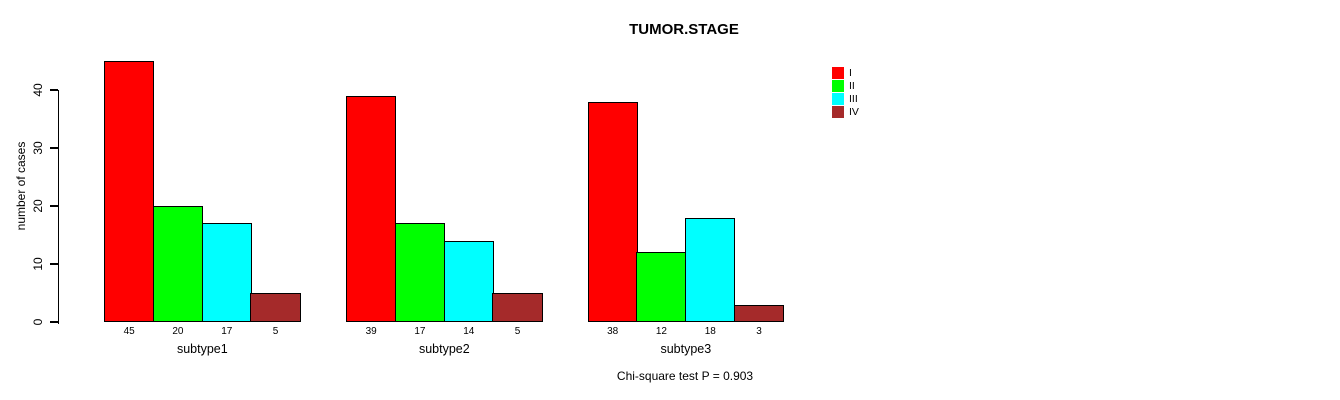 Image resolution: width=1340 pixels, height=400 pixels. I want to click on x-category-label: subtype1, so click(202, 349).